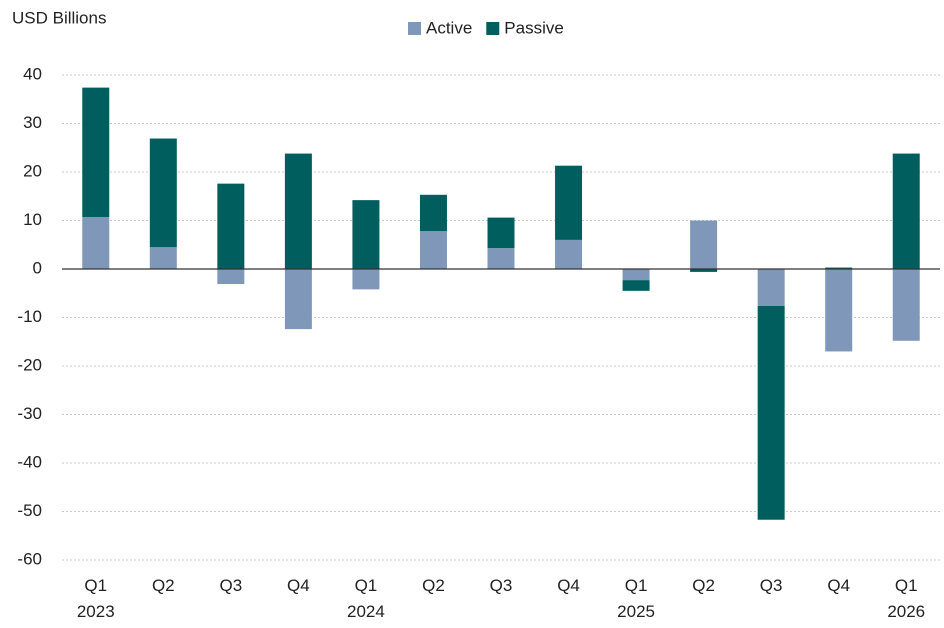 Image resolution: width=944 pixels, height=628 pixels. What do you see at coordinates (59, 17) in the screenshot?
I see `y-axis-label: USD Billions` at bounding box center [59, 17].